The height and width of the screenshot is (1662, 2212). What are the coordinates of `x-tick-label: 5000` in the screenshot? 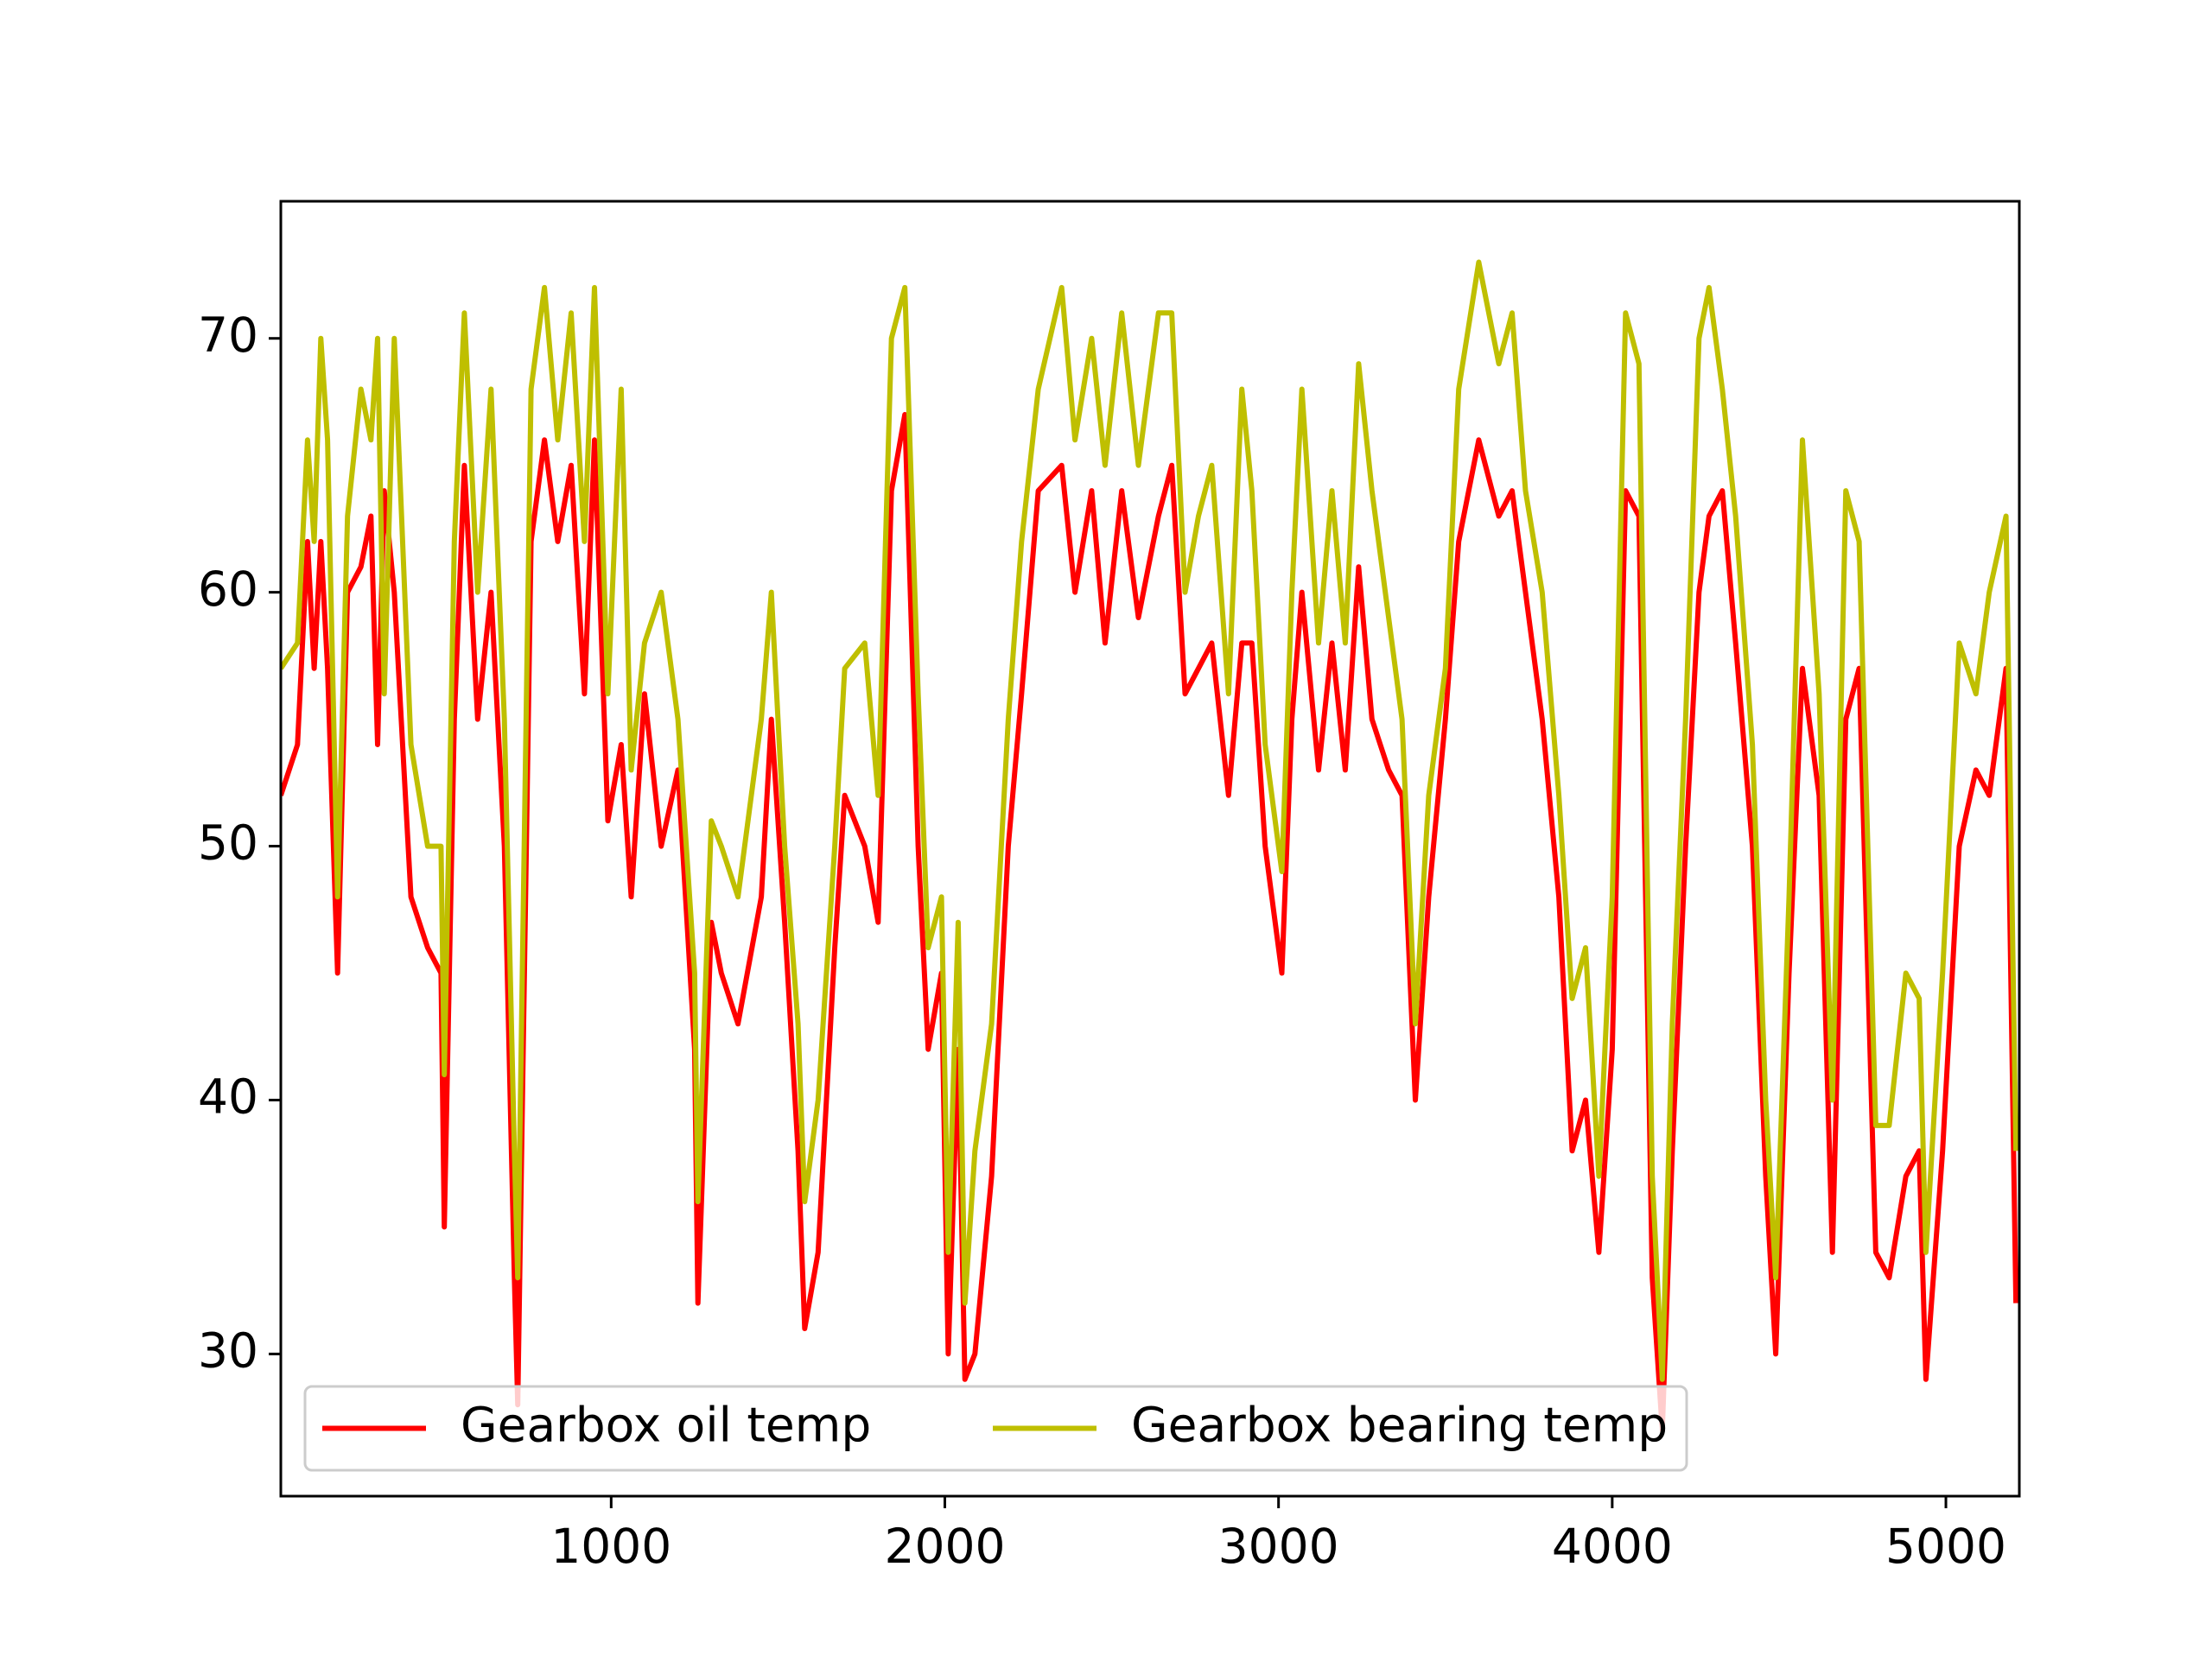 It's located at (1945, 1546).